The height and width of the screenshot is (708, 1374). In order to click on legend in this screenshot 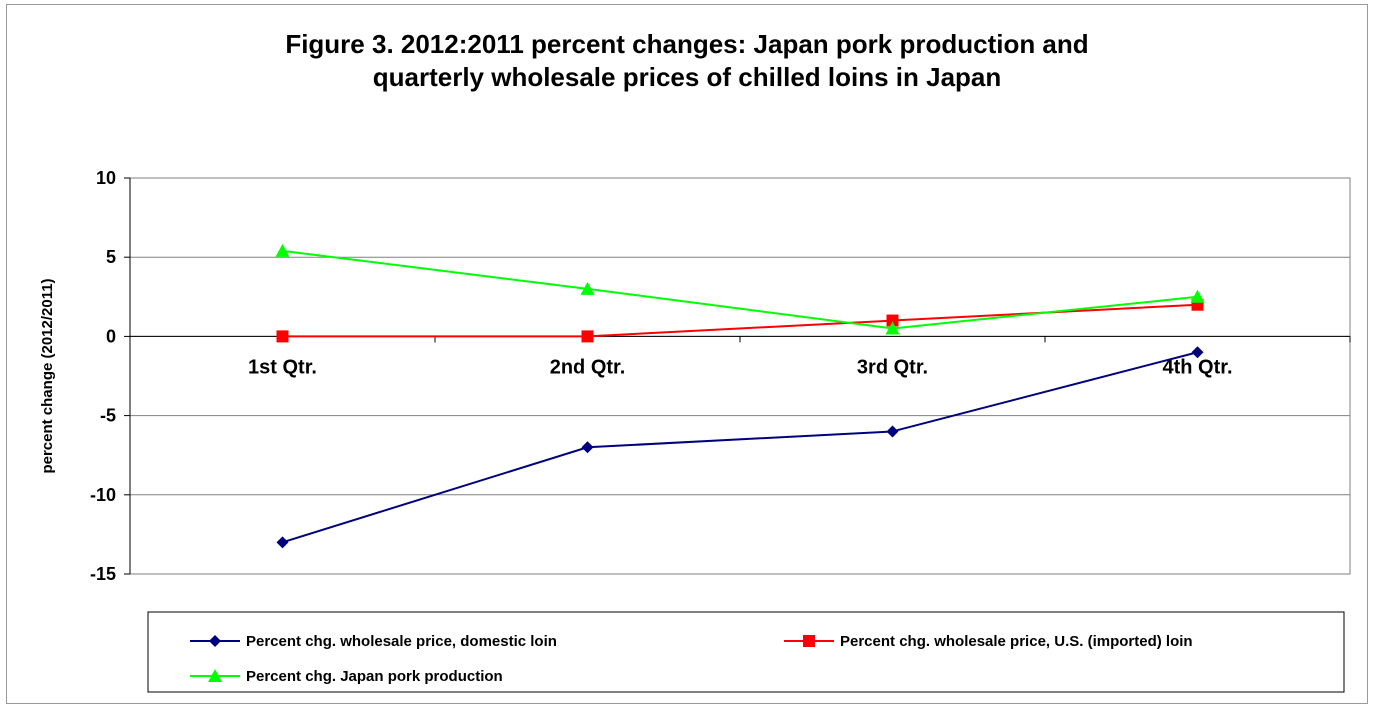, I will do `click(746, 652)`.